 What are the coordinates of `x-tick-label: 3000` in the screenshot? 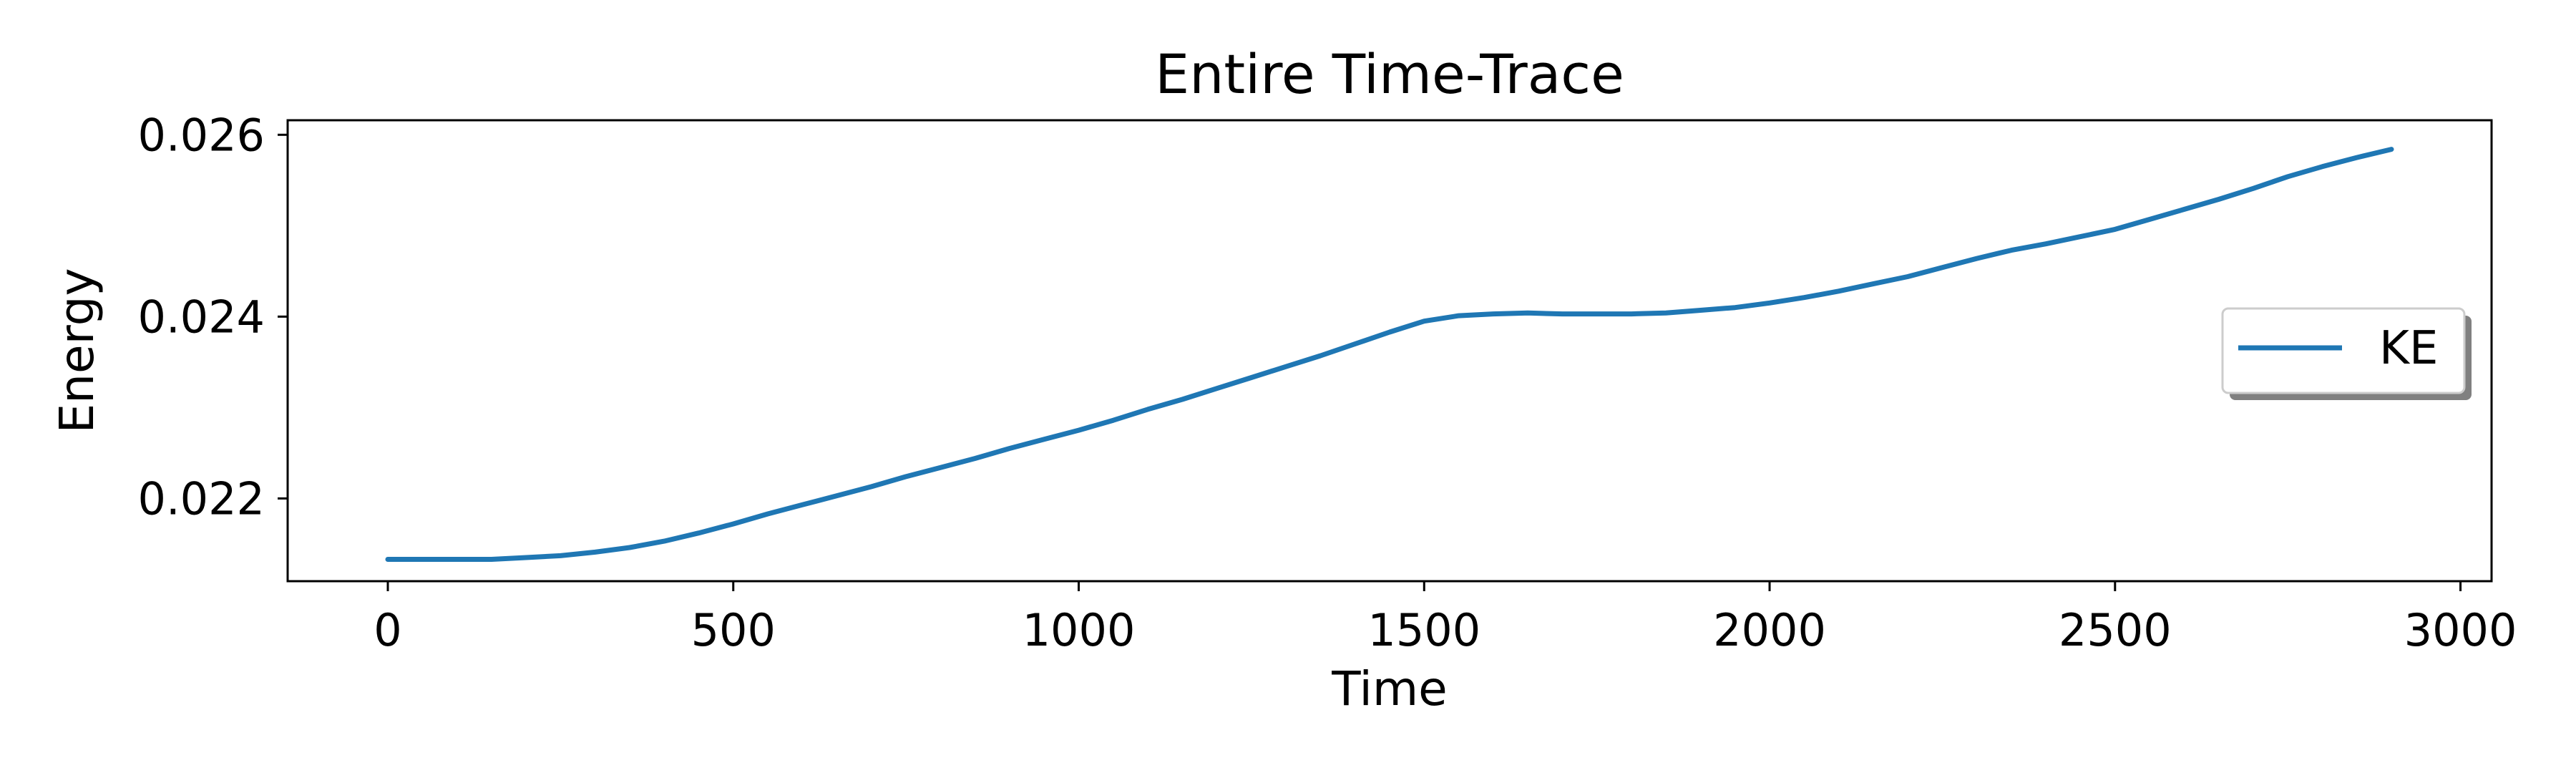 It's located at (2460, 630).